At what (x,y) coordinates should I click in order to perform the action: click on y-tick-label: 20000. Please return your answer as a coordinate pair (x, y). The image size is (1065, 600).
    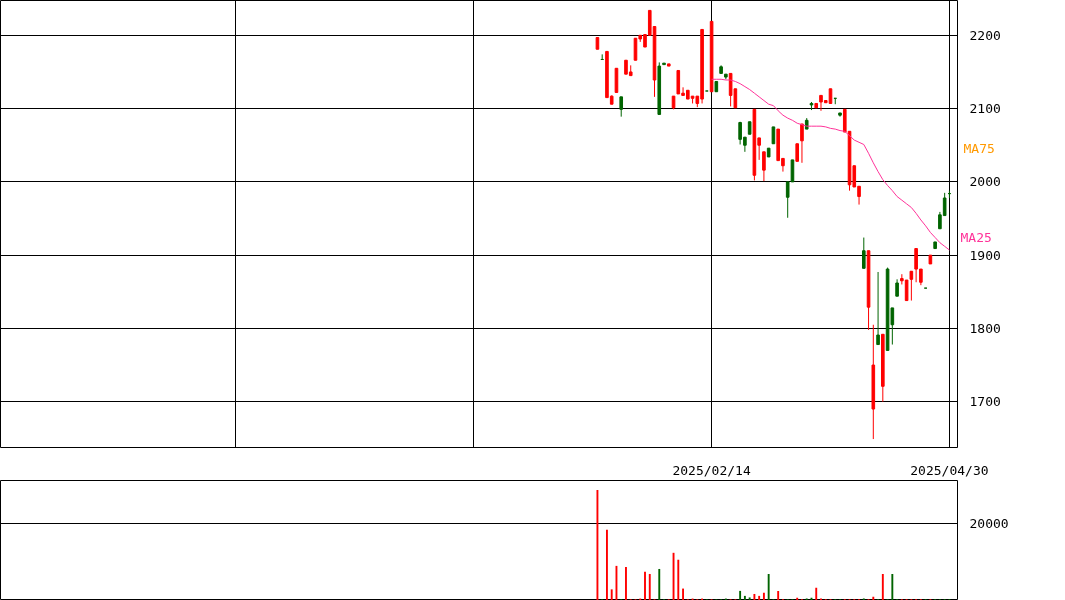
    Looking at the image, I should click on (989, 524).